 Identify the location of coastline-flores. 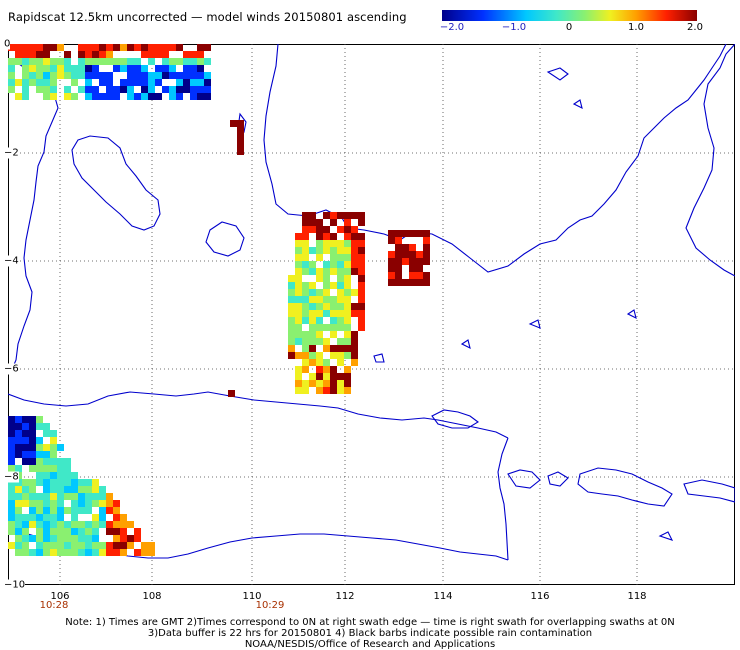
(709, 491).